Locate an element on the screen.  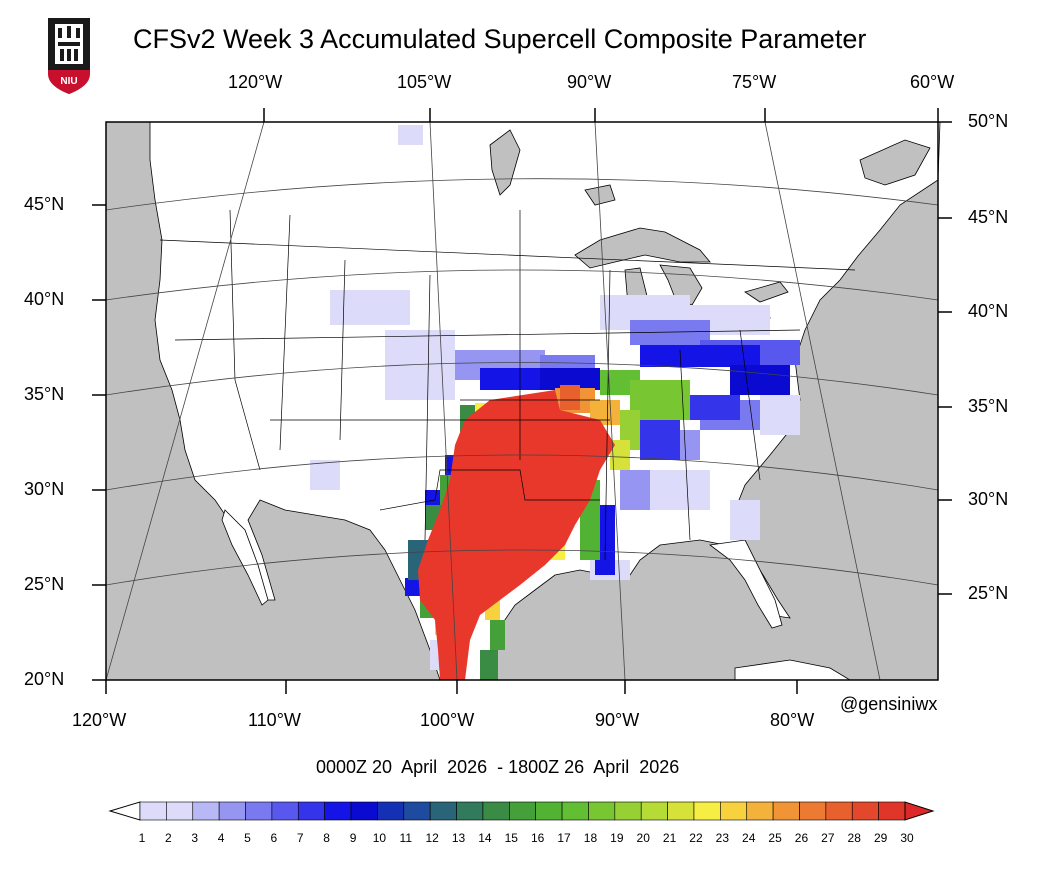
colorbar-label: 5 is located at coordinates (247, 838).